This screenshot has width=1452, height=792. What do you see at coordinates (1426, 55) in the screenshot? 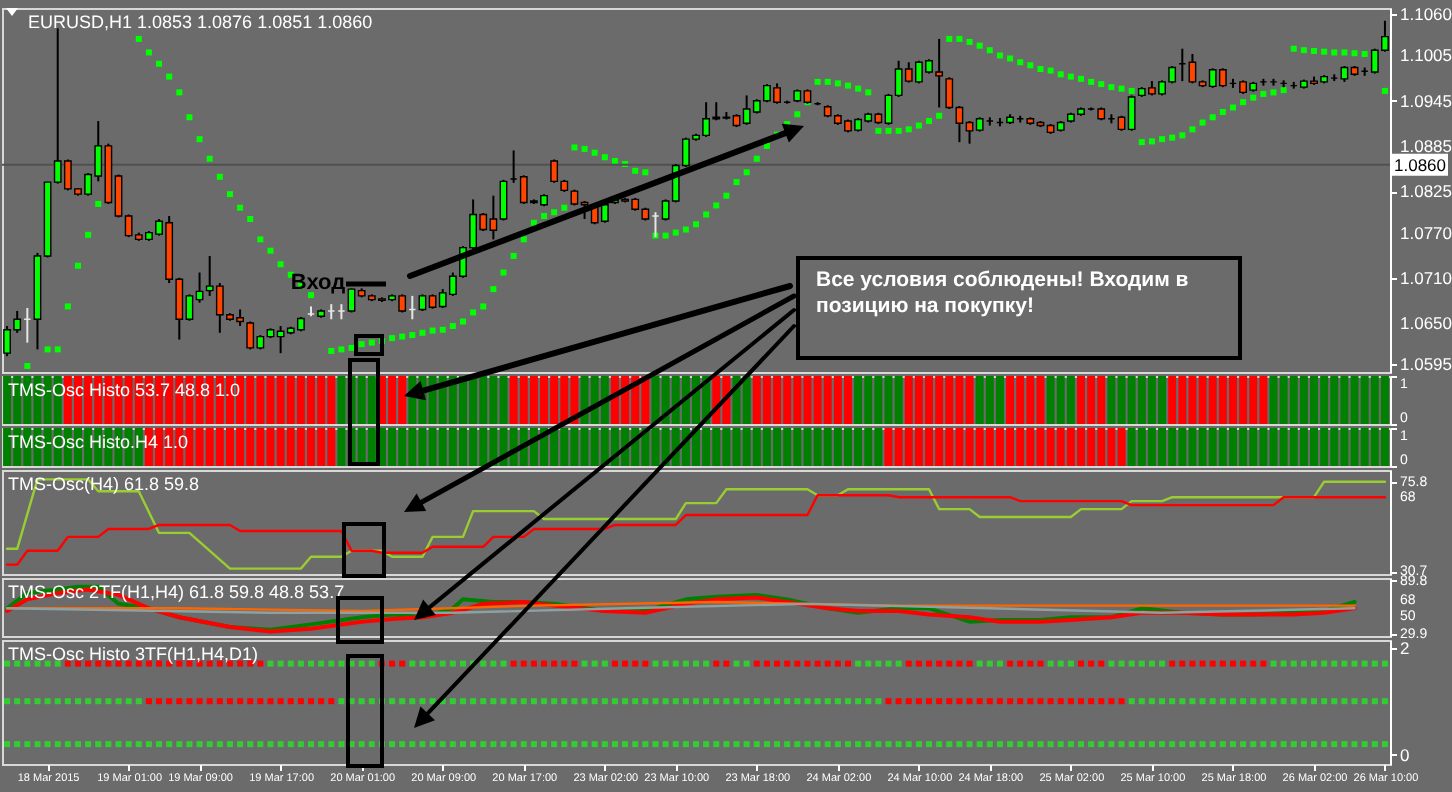
I see `y-tick-label: 1.1005` at bounding box center [1426, 55].